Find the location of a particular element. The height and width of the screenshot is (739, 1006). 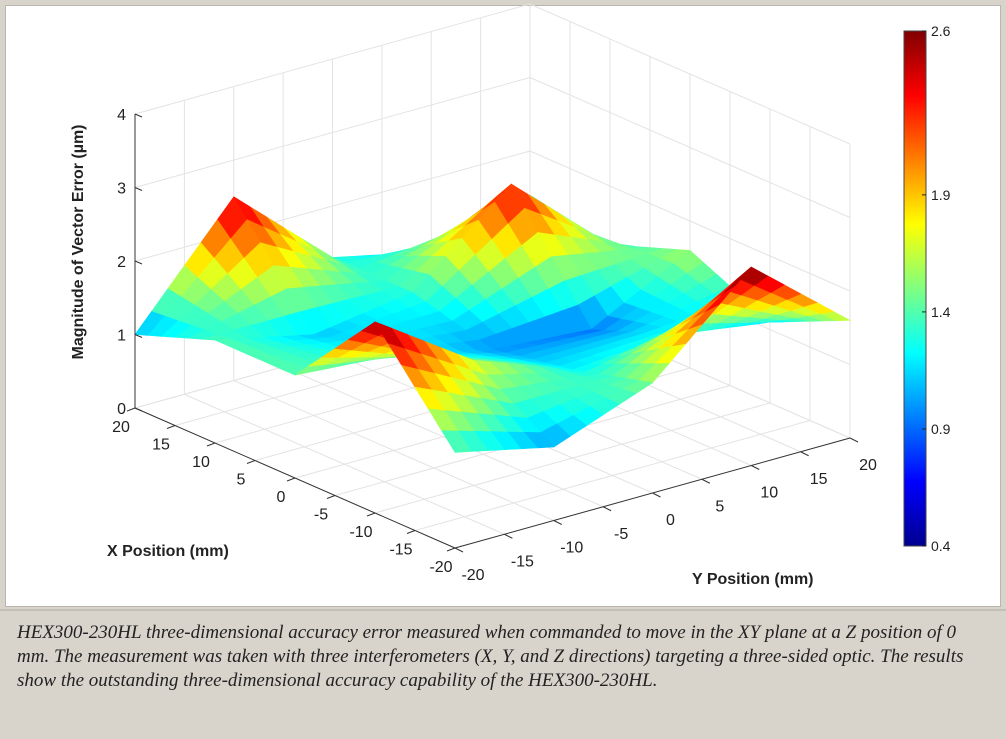

colorbar-tick-label: 1.9 is located at coordinates (941, 195).